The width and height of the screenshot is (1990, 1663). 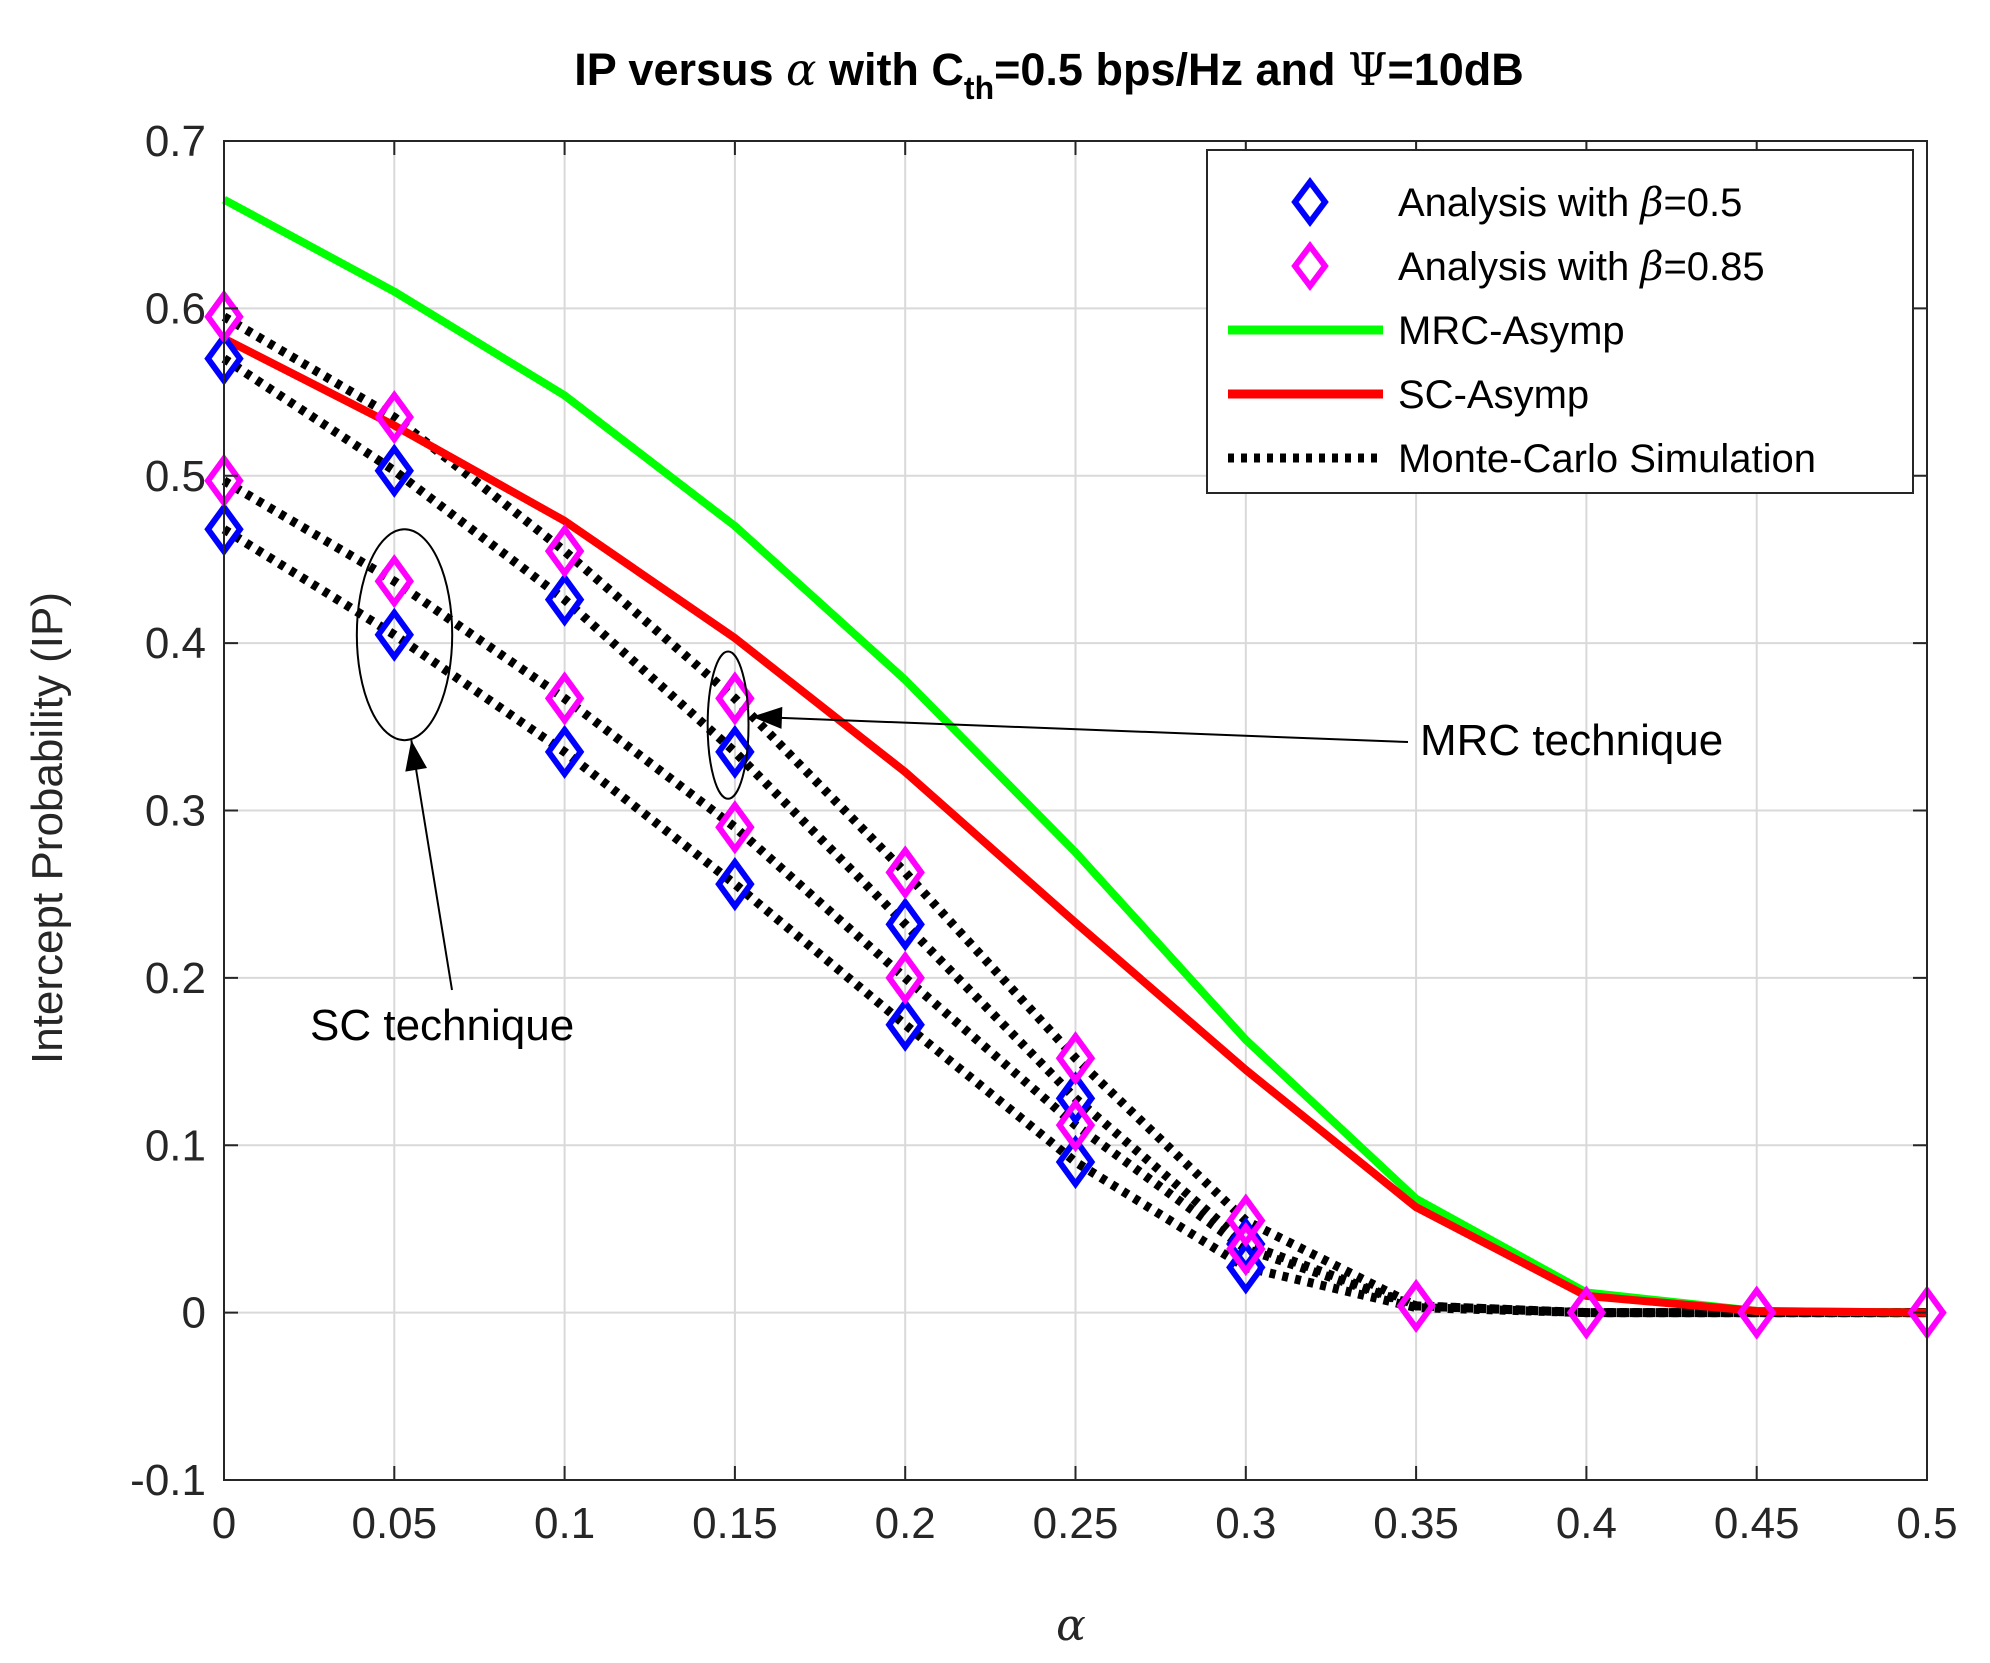 What do you see at coordinates (1511, 331) in the screenshot?
I see `legend-label: MRC-Asymp` at bounding box center [1511, 331].